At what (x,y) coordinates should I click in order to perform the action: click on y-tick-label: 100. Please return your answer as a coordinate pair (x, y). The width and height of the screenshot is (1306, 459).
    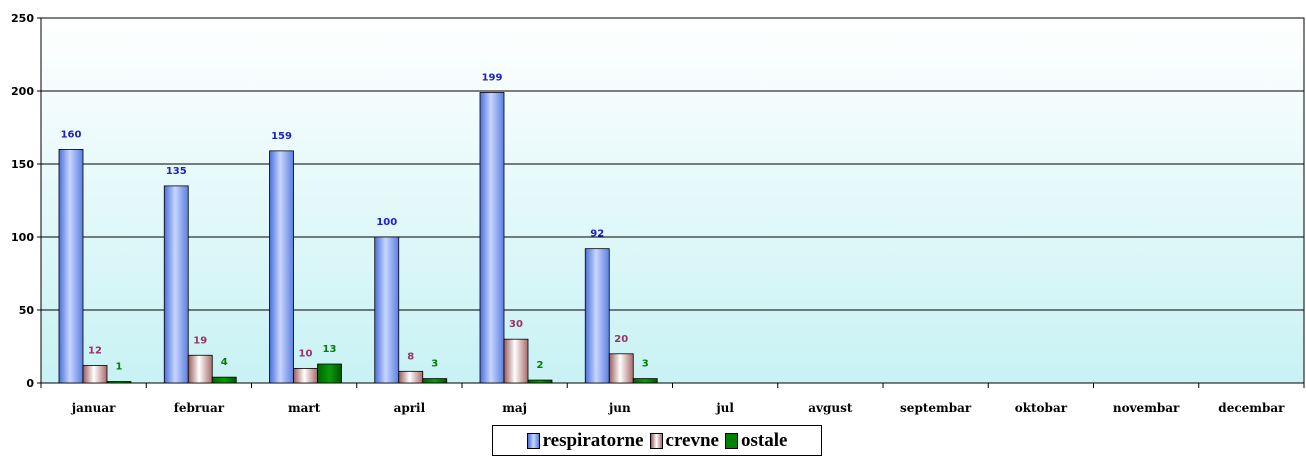
    Looking at the image, I should click on (22, 237).